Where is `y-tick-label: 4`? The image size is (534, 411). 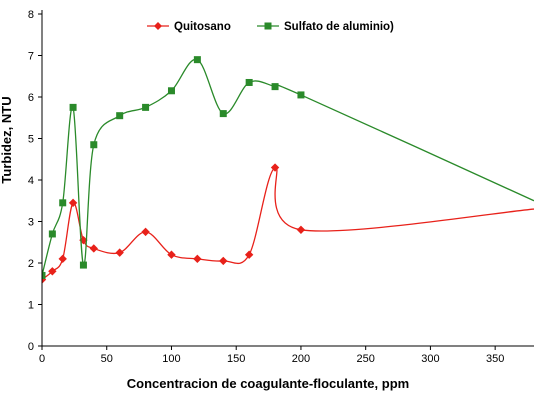
y-tick-label: 4 is located at coordinates (31, 181).